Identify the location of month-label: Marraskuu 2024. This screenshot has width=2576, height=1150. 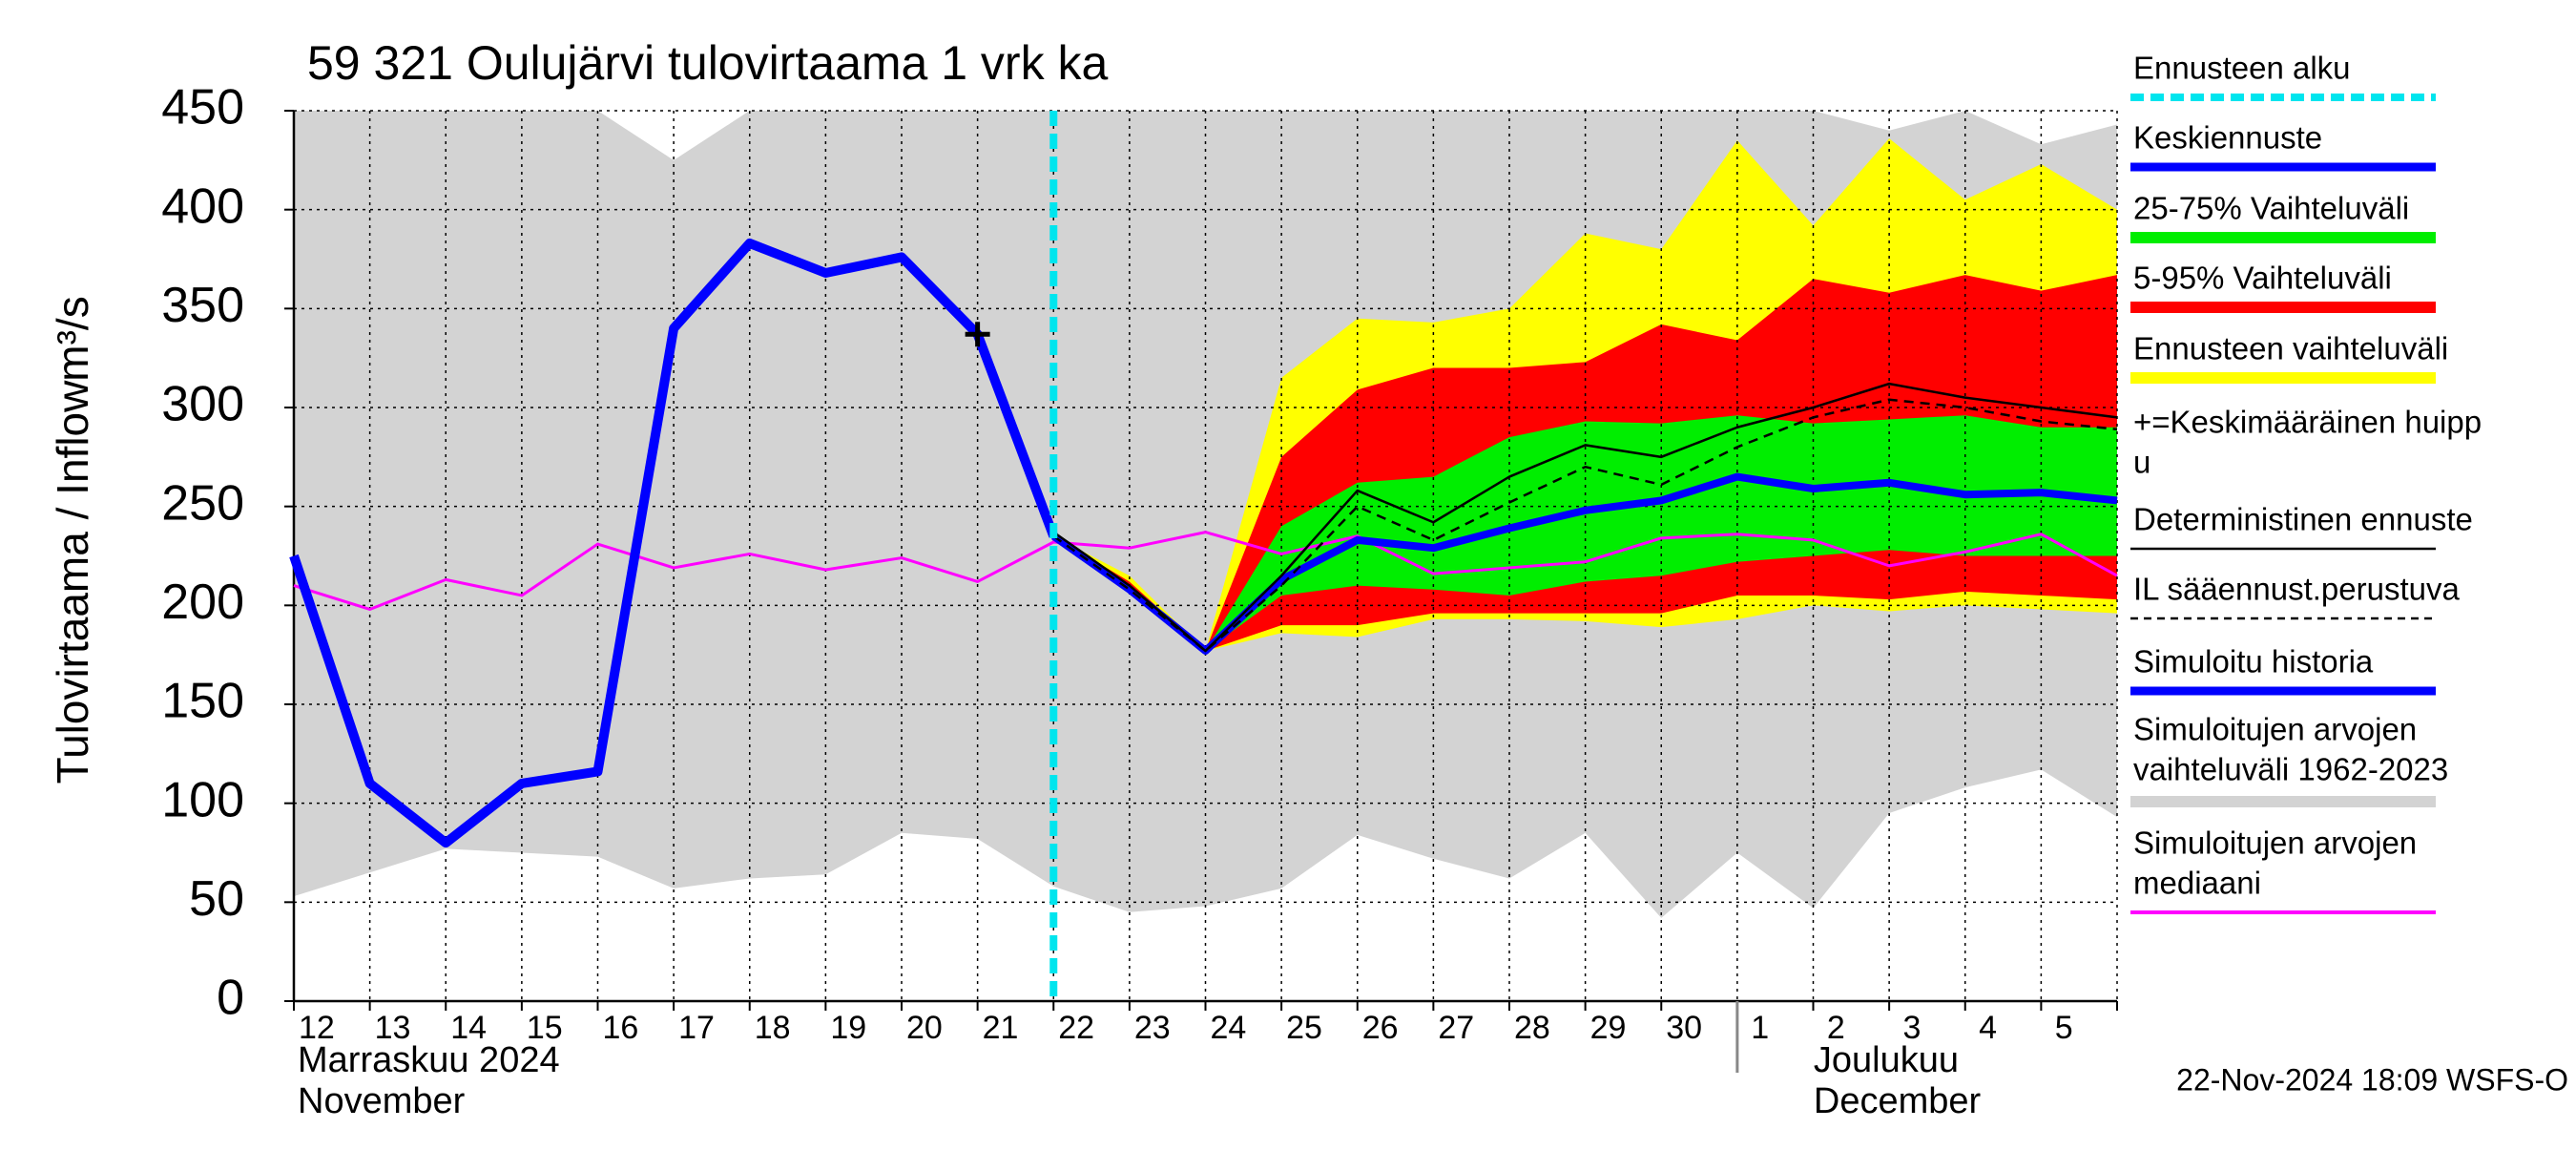
(429, 1060).